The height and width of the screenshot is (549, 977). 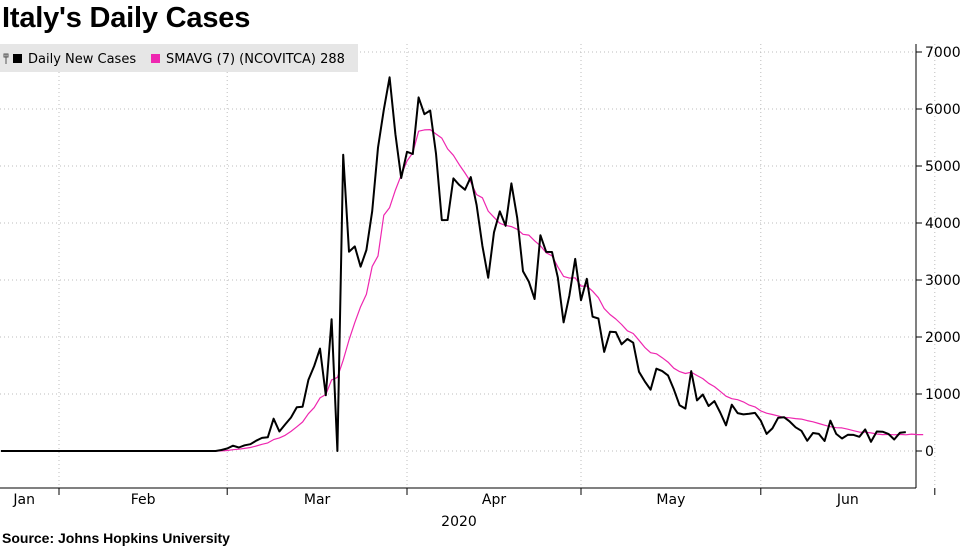 I want to click on y-tick-label: 6000, so click(x=943, y=110).